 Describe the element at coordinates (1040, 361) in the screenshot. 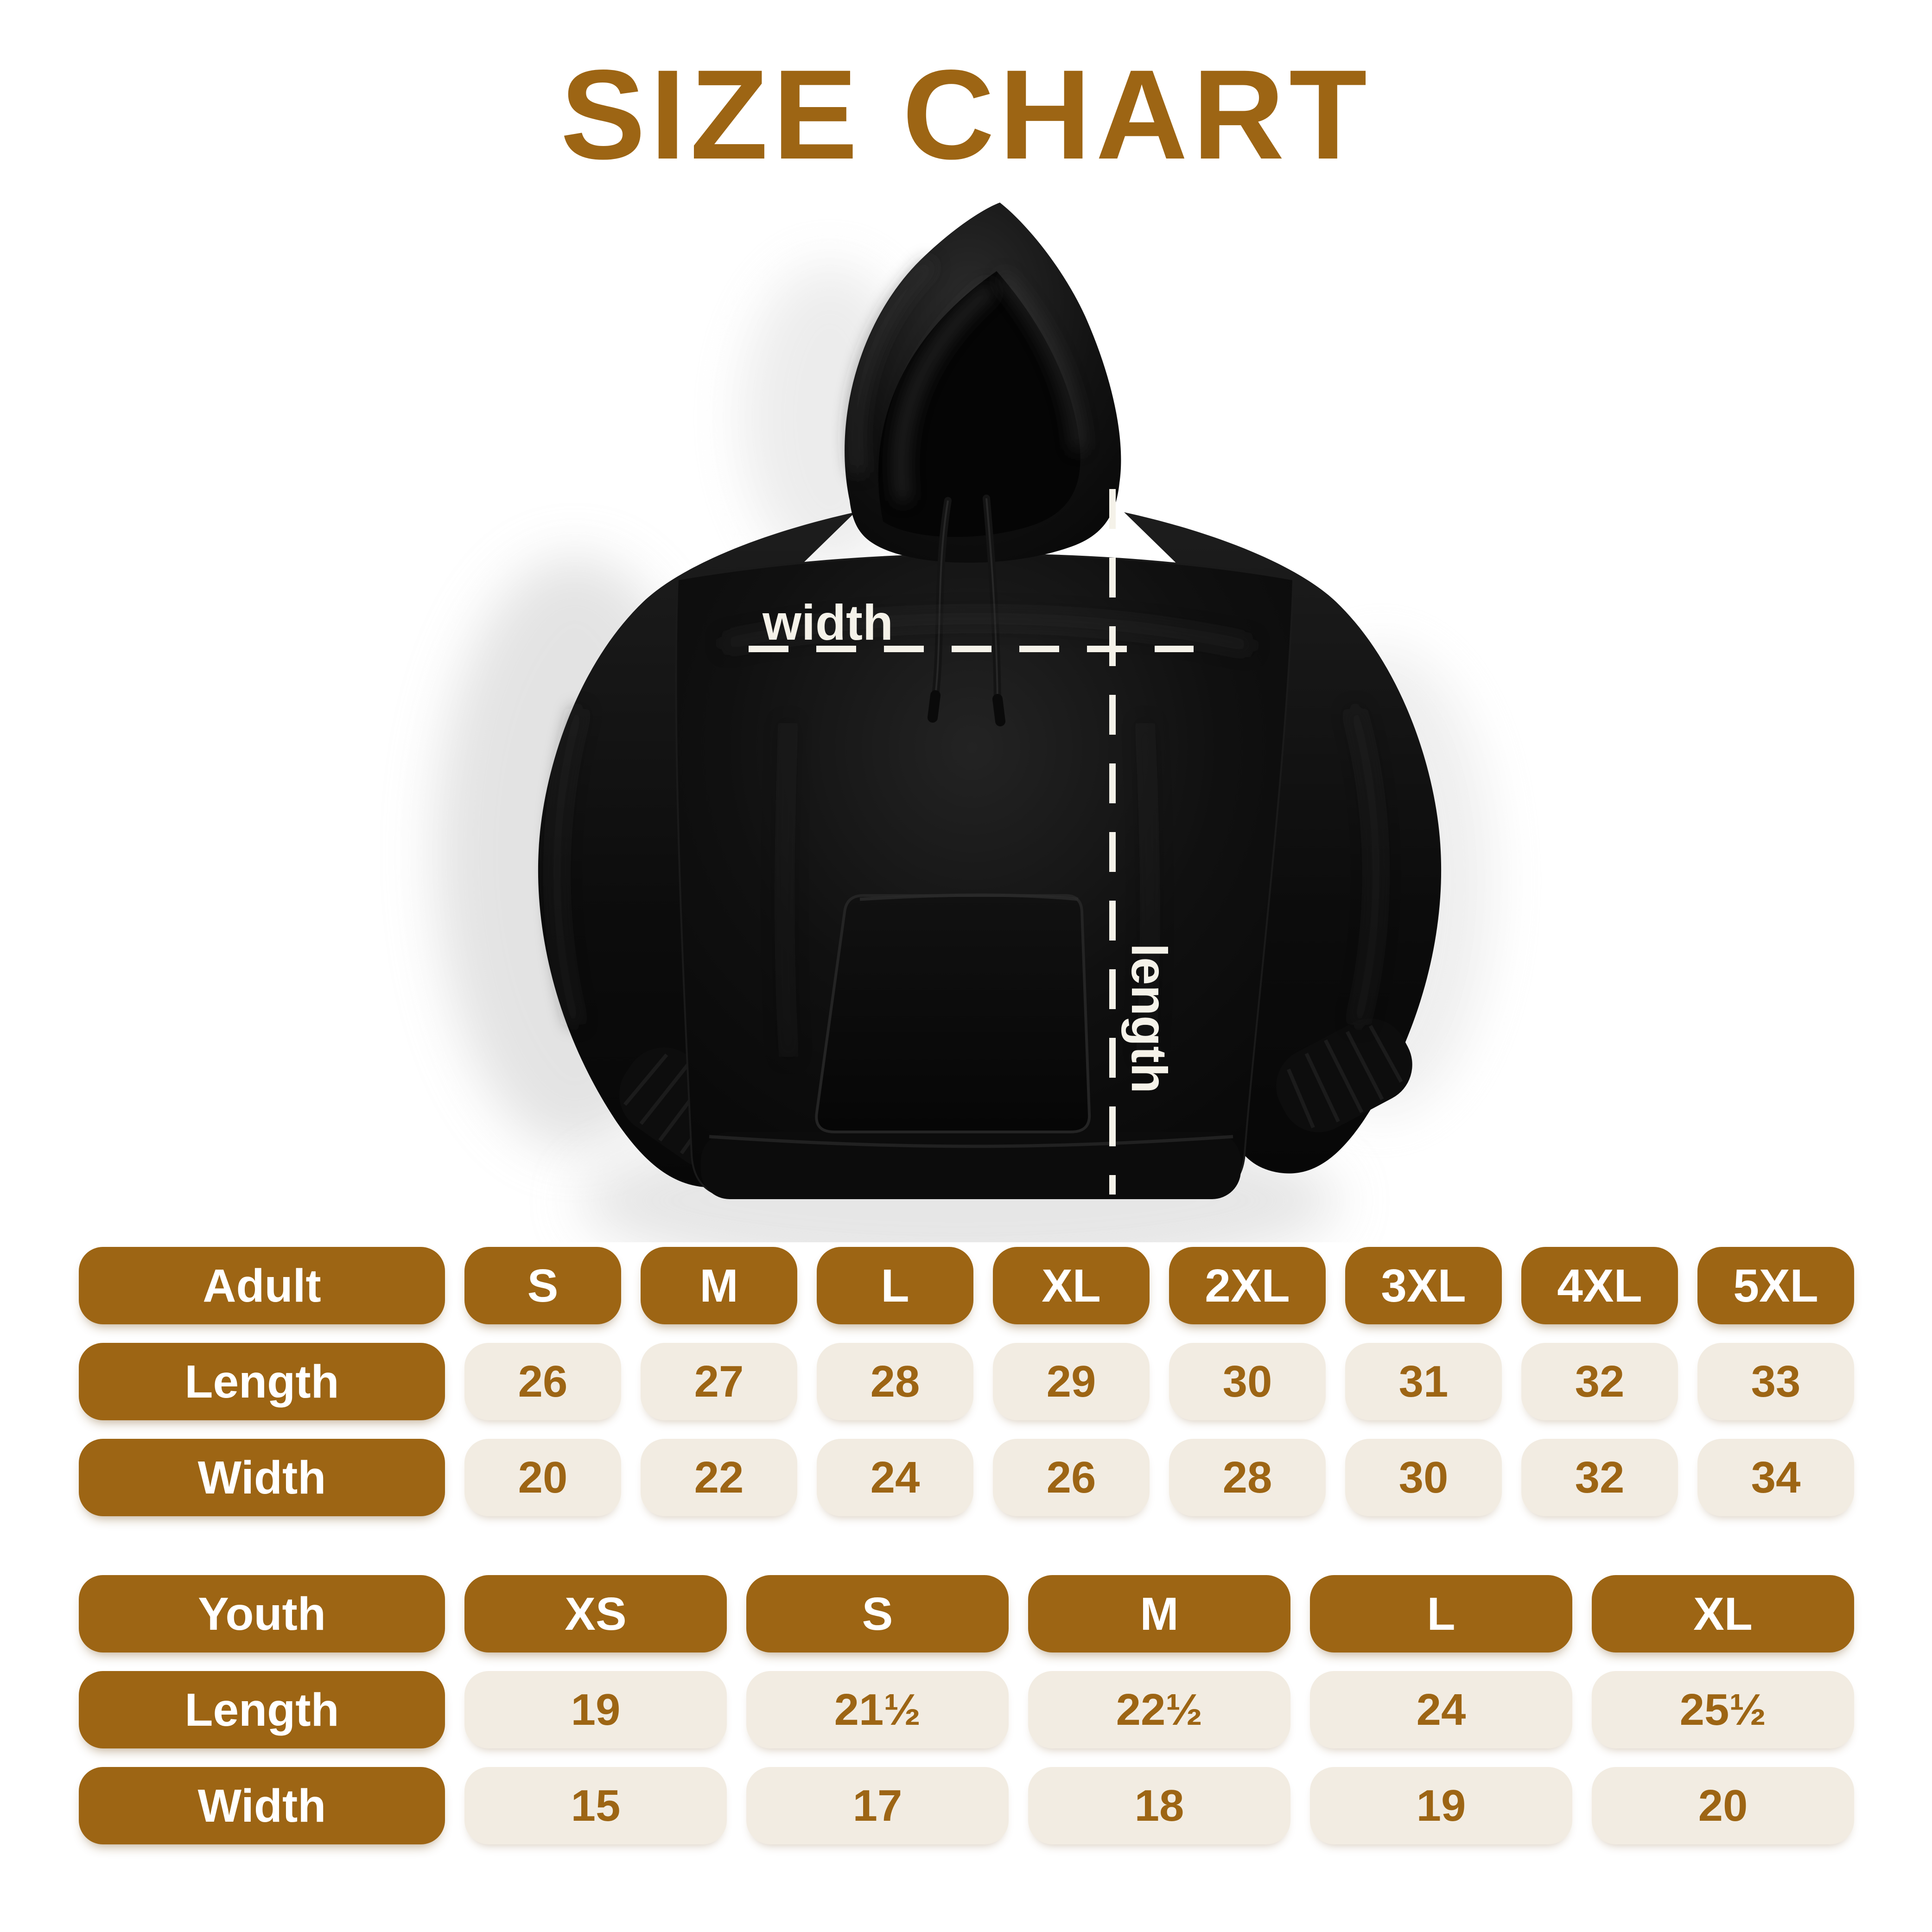

I see `hood-rim-highlight` at that location.